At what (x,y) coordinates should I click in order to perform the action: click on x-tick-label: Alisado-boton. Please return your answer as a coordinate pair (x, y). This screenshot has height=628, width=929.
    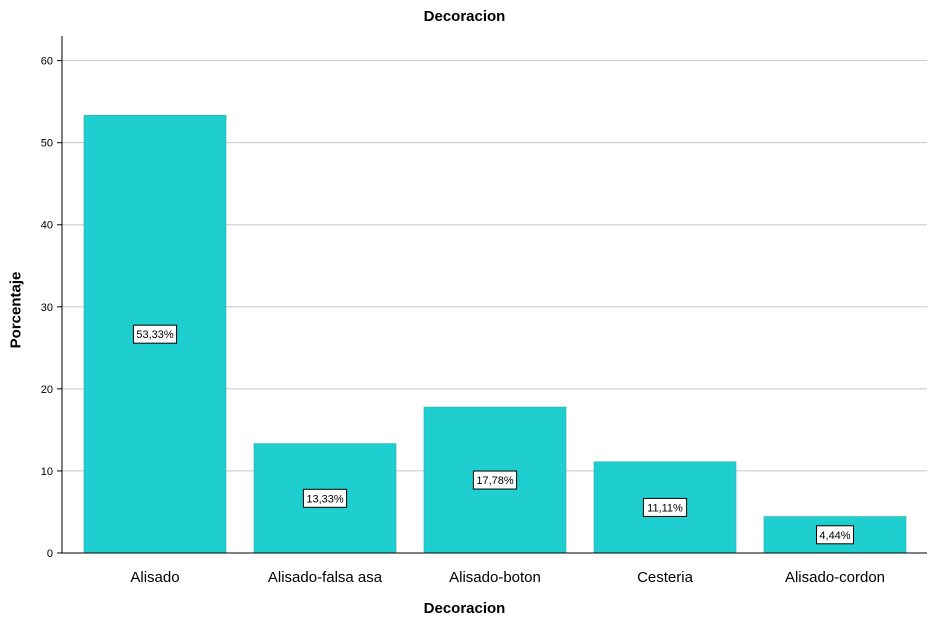
    Looking at the image, I should click on (495, 577).